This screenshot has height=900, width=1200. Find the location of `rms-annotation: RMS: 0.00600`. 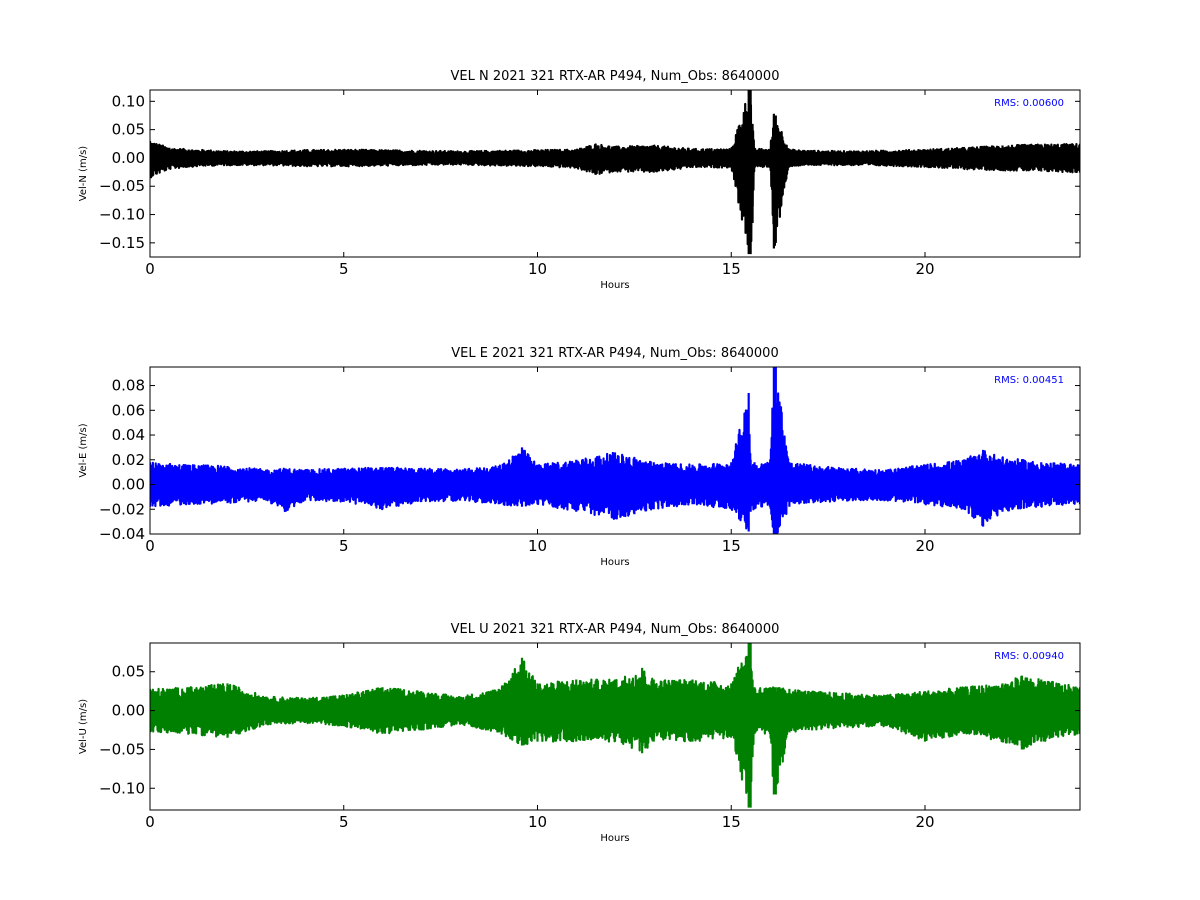

rms-annotation: RMS: 0.00600 is located at coordinates (1029, 103).